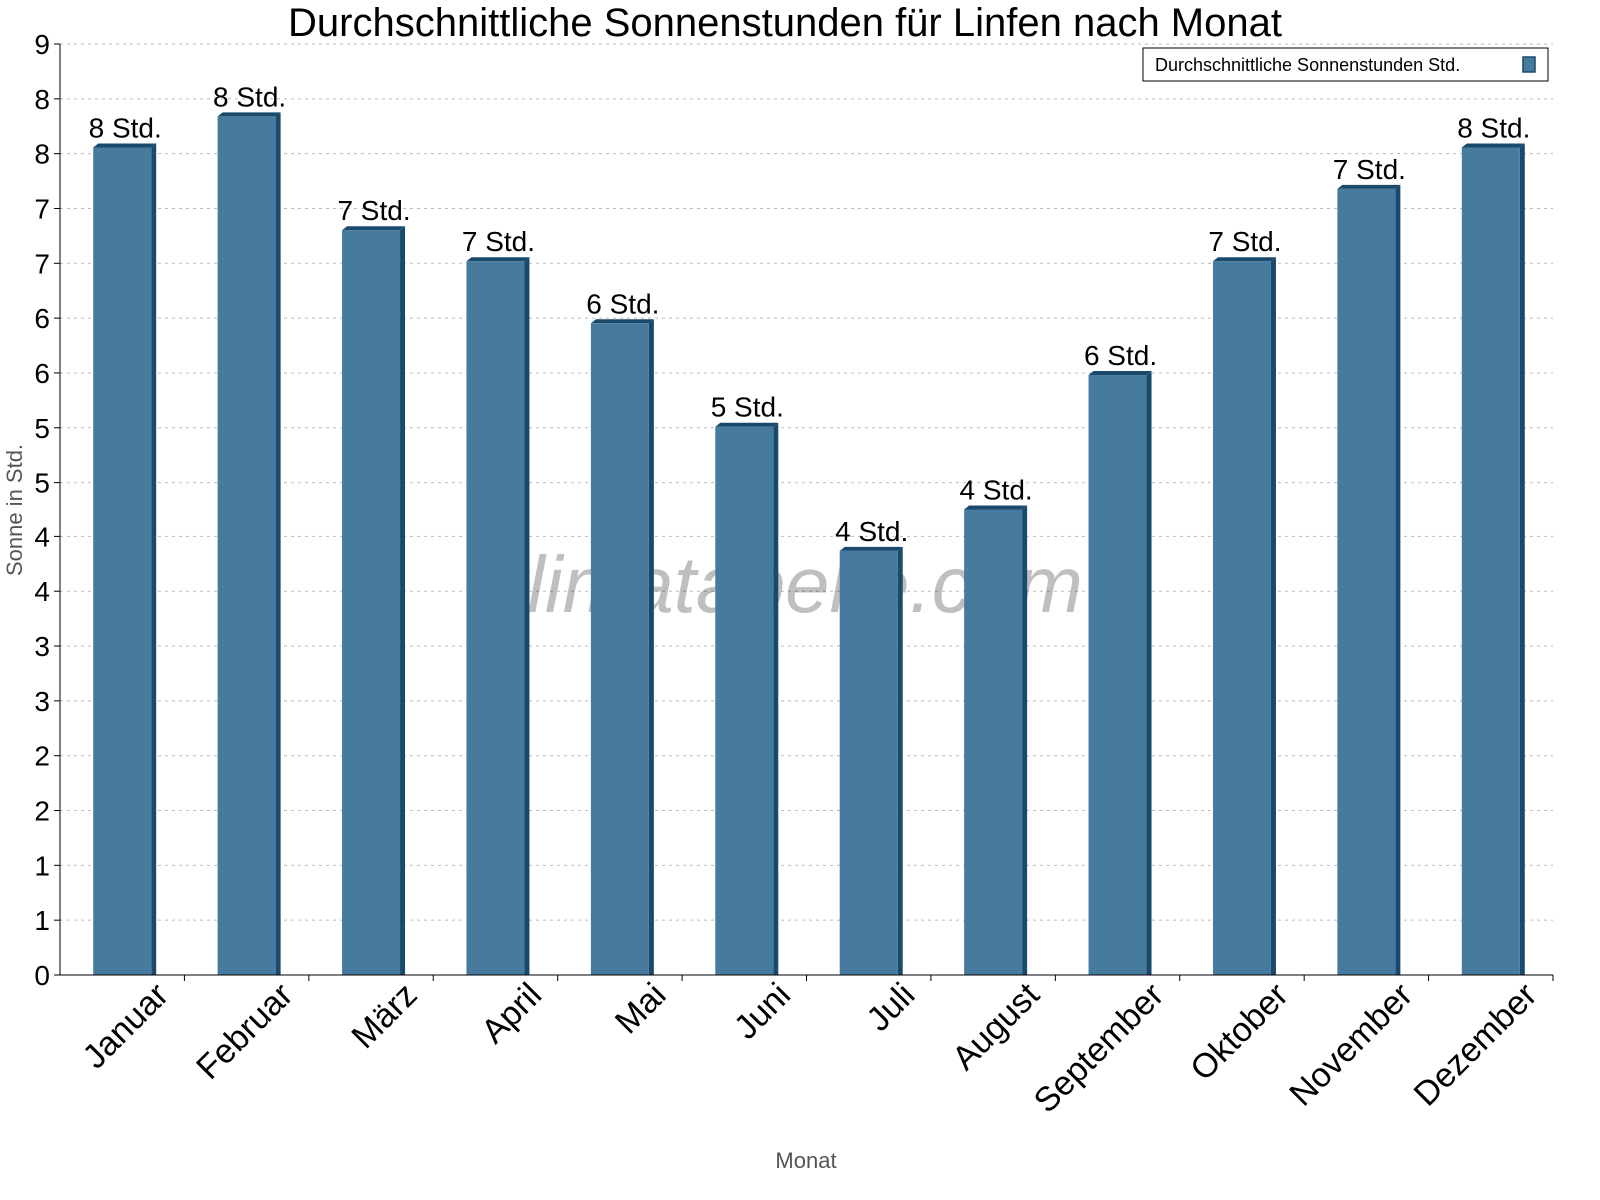 This screenshot has width=1600, height=1200. I want to click on x-tick-label: Mai, so click(641, 1009).